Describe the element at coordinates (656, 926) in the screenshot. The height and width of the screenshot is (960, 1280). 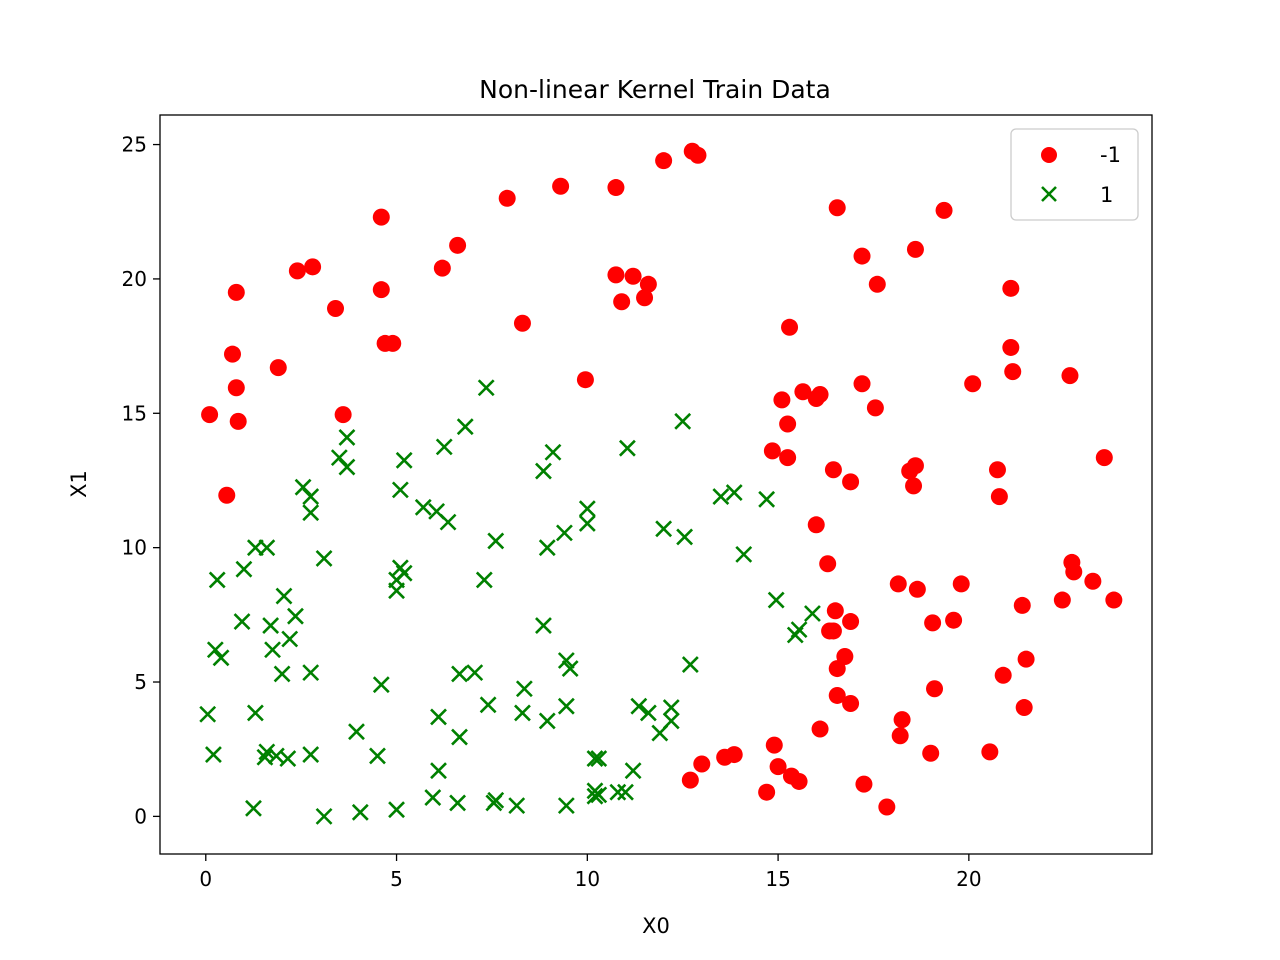
I see `x-axis-label: X0` at that location.